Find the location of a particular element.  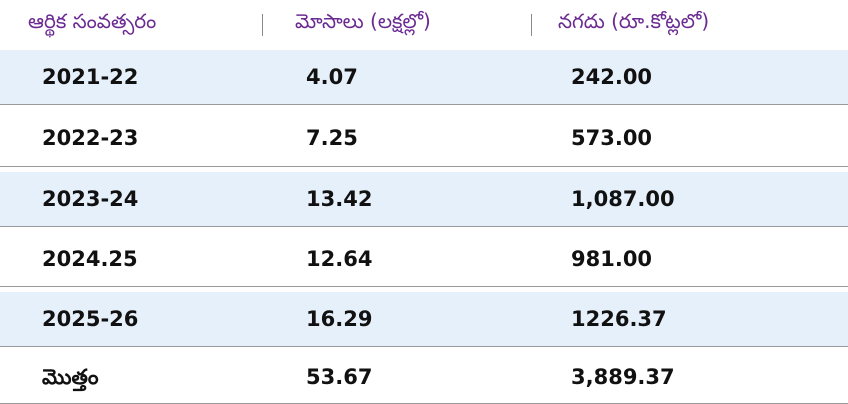

cell-total-frauds: 53.67 is located at coordinates (339, 377).